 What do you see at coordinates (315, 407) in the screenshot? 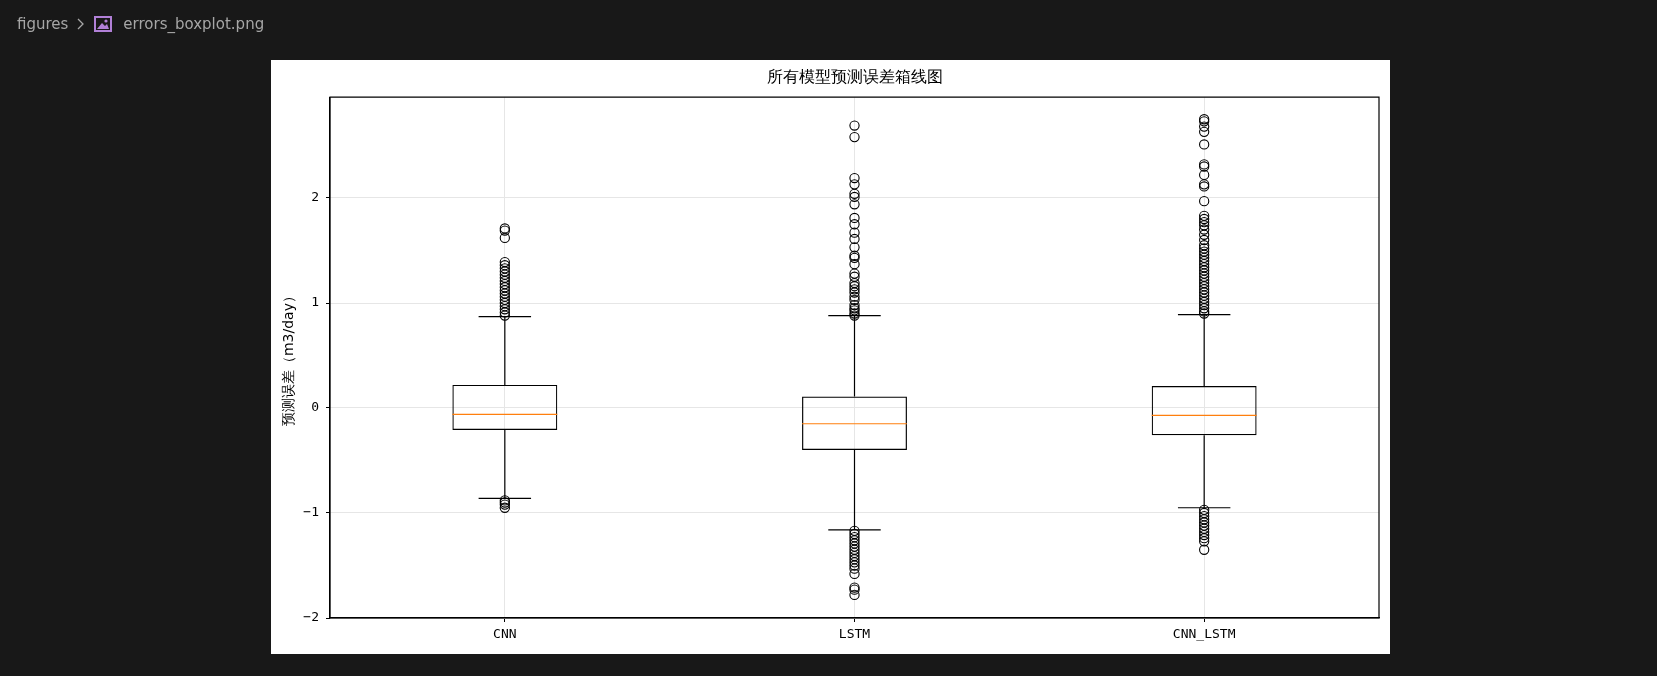
I see `y-tick-label: 0` at bounding box center [315, 407].